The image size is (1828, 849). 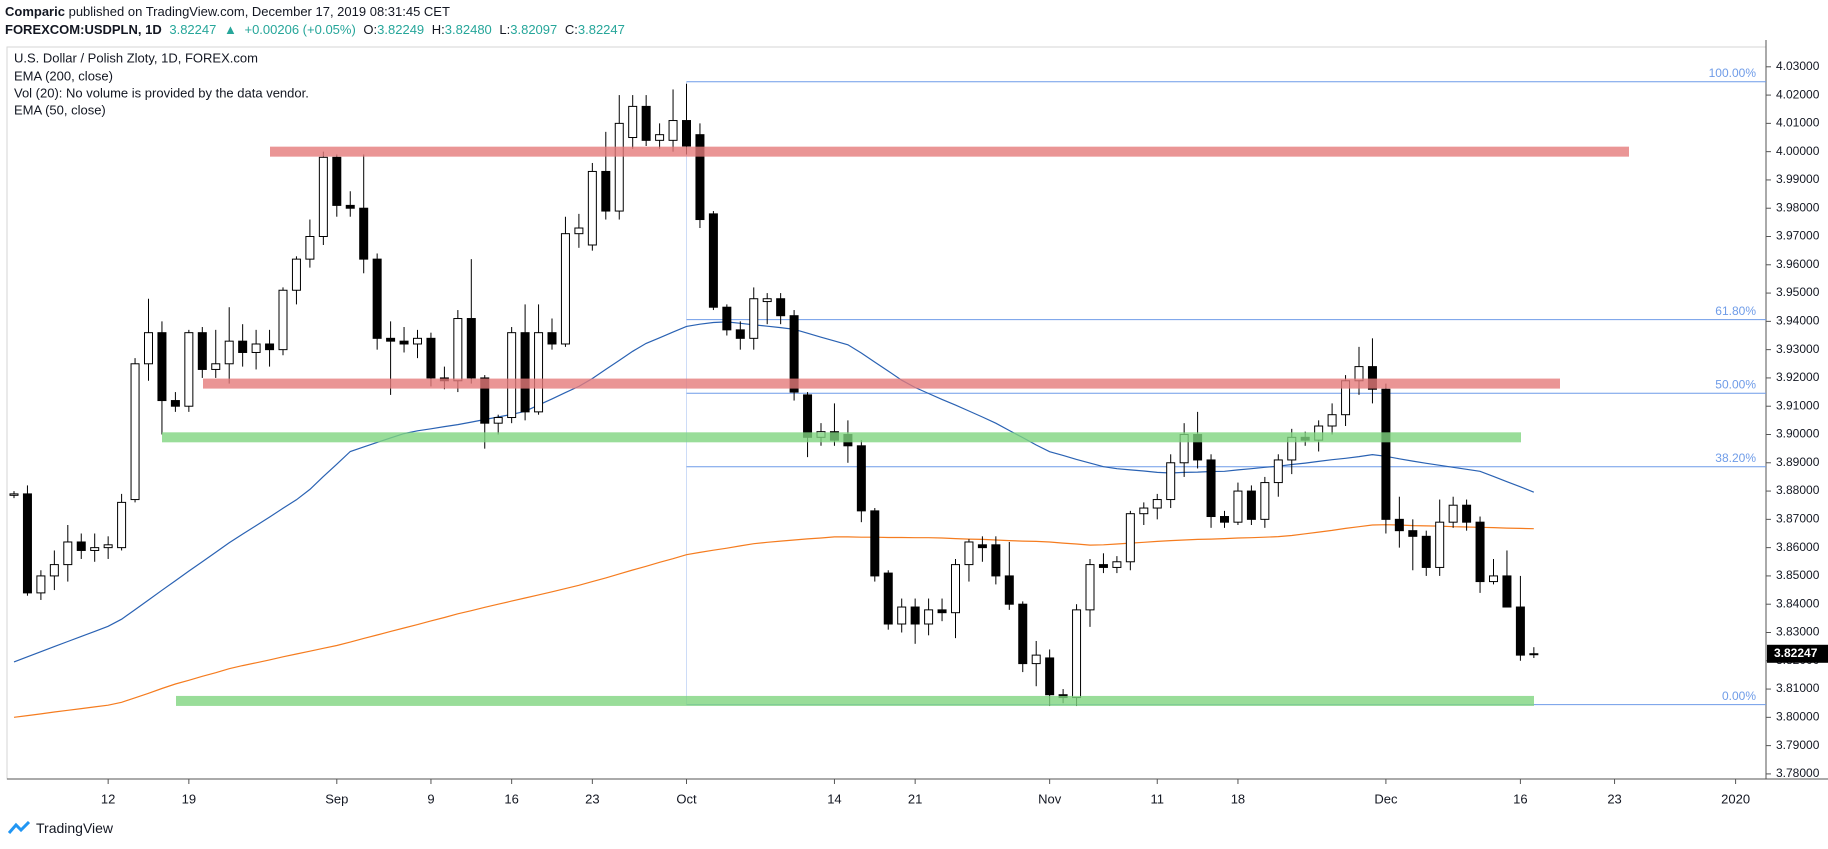 I want to click on arrow: ▲, so click(x=230, y=29).